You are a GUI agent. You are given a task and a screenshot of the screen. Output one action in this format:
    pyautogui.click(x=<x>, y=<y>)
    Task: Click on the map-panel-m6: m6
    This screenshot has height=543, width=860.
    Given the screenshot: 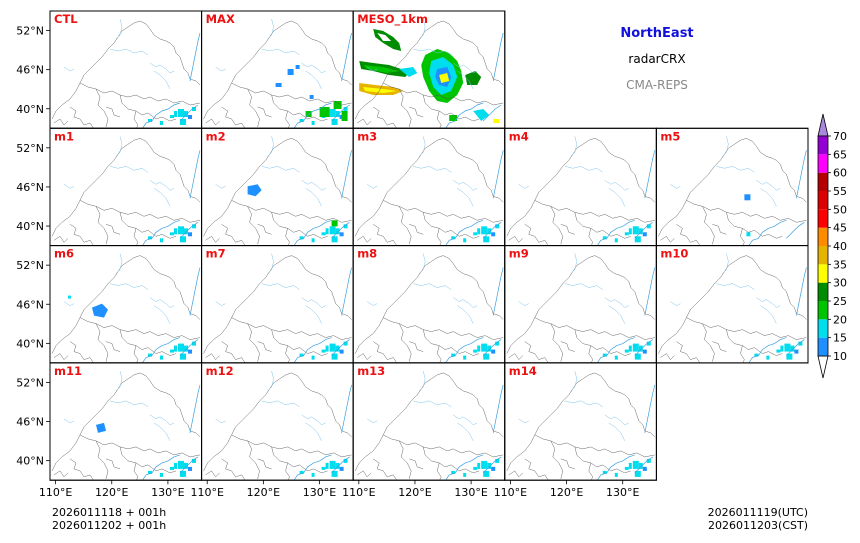 What is the action you would take?
    pyautogui.click(x=126, y=304)
    